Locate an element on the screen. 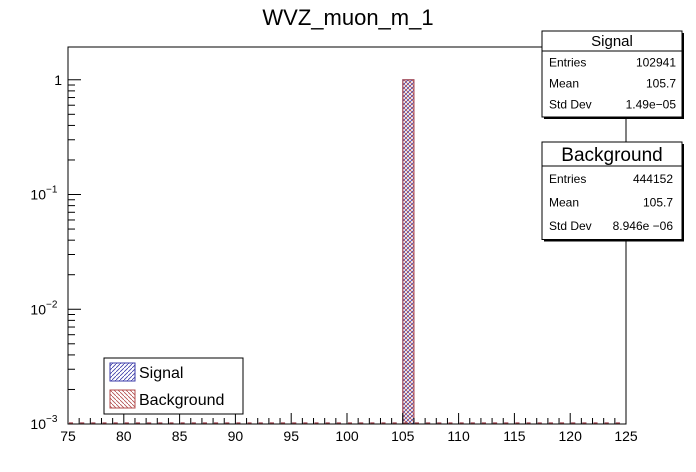  legend: Signal Background is located at coordinates (173, 386).